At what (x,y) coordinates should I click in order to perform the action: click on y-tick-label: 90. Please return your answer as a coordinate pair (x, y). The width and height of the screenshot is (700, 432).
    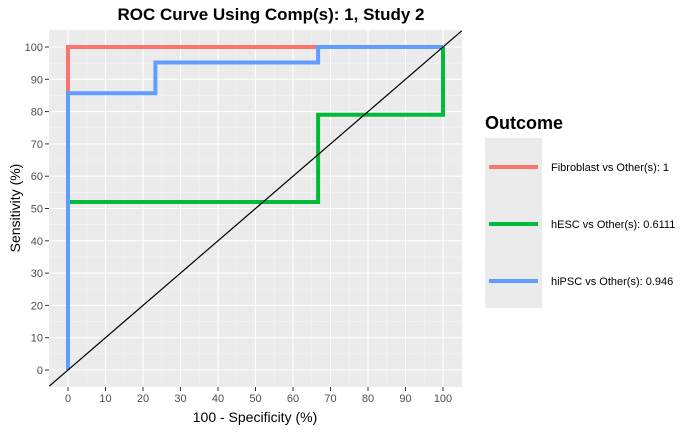
    Looking at the image, I should click on (37, 80).